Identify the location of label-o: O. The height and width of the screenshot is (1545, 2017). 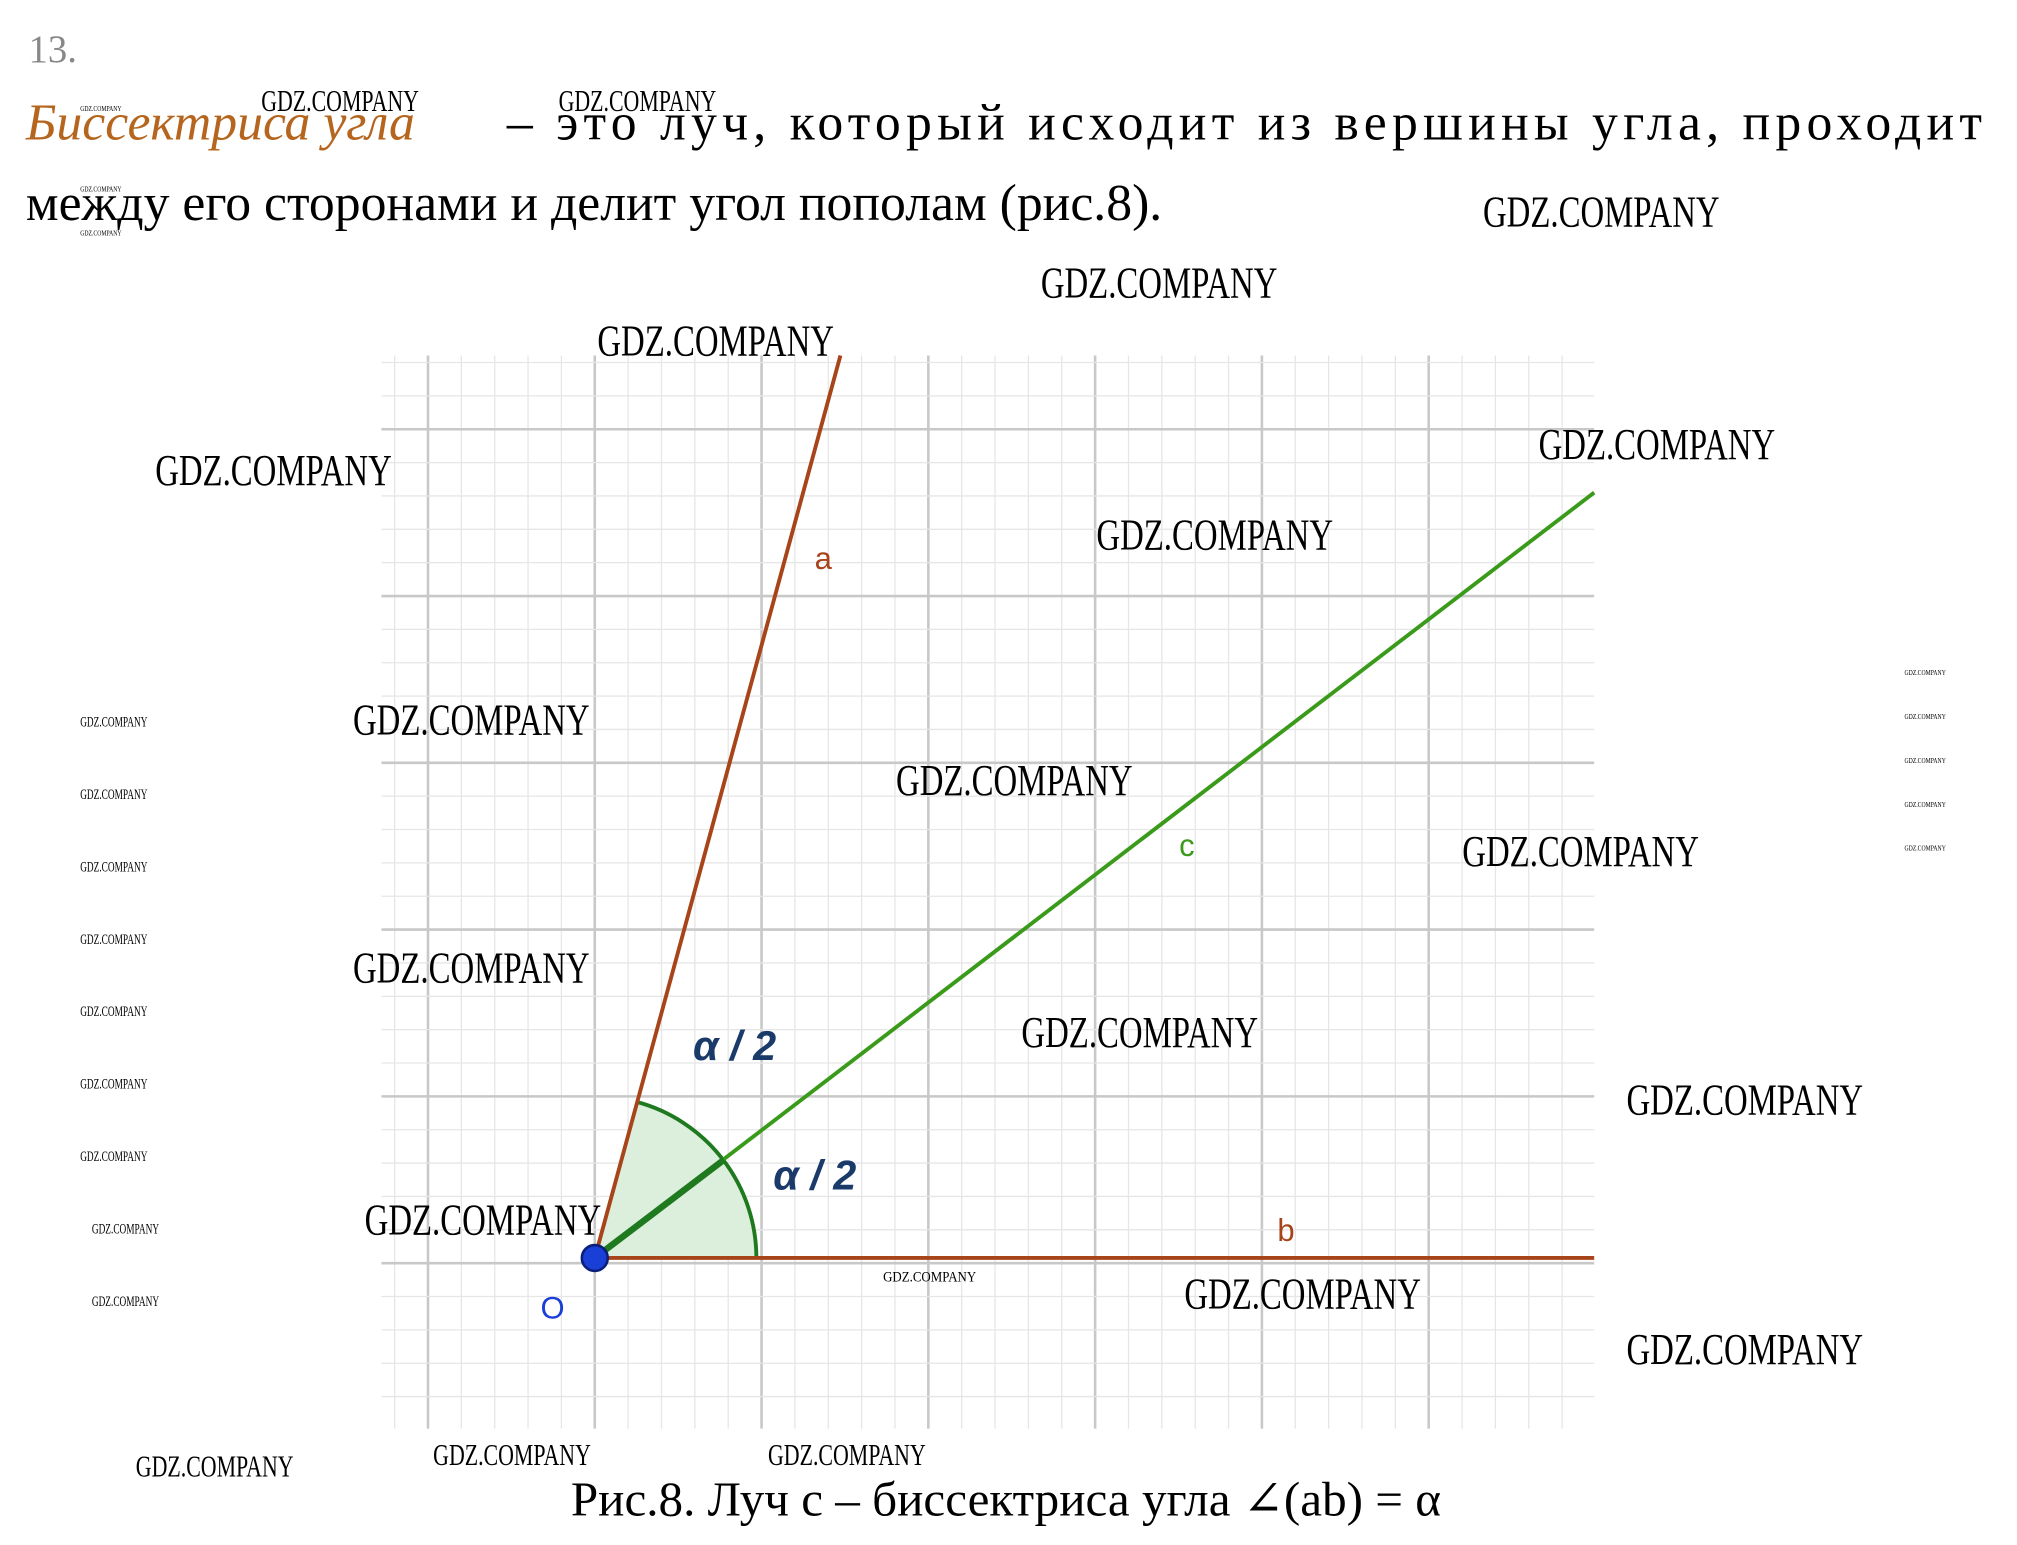
(552, 1308).